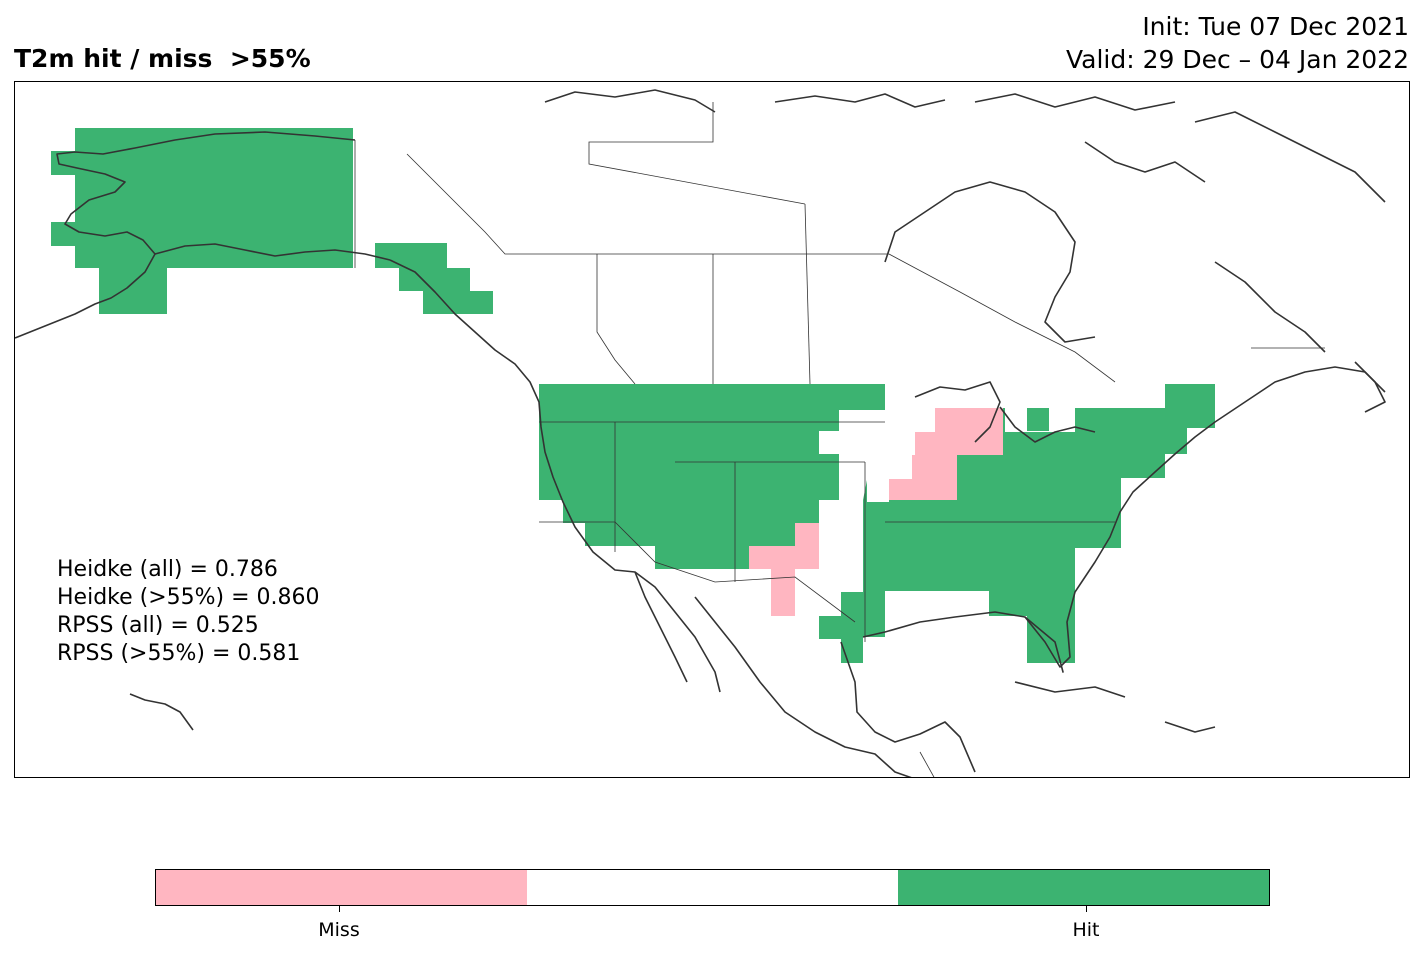  Describe the element at coordinates (179, 653) in the screenshot. I see `rpss-55-score: RPSS (>55%) = 0.581` at that location.